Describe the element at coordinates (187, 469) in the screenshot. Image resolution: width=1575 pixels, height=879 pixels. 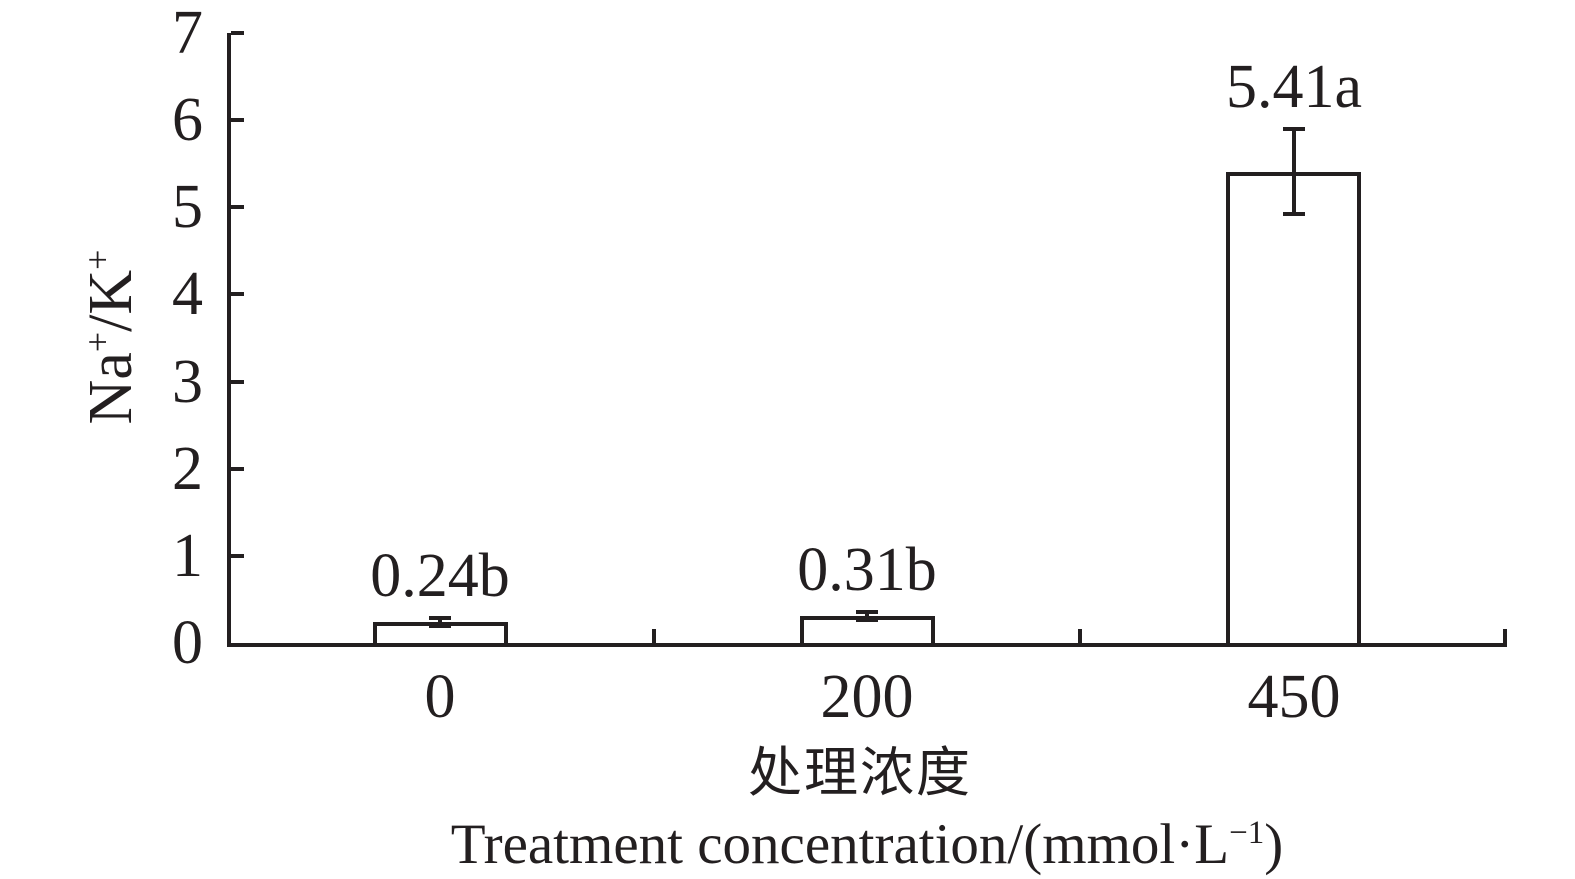
I see `y-tick-label: 2` at that location.